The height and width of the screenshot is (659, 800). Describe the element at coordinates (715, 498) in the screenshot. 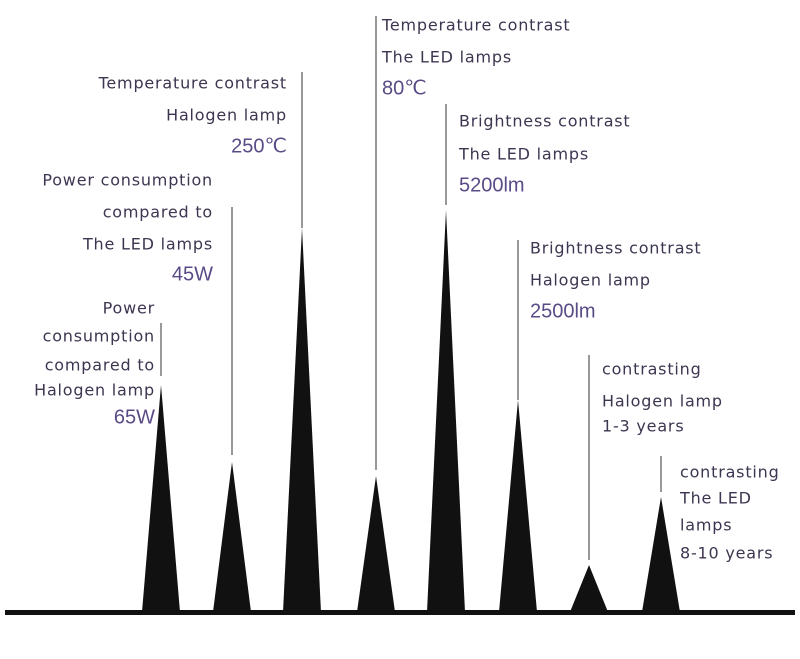

I see `label-line: The LED` at that location.